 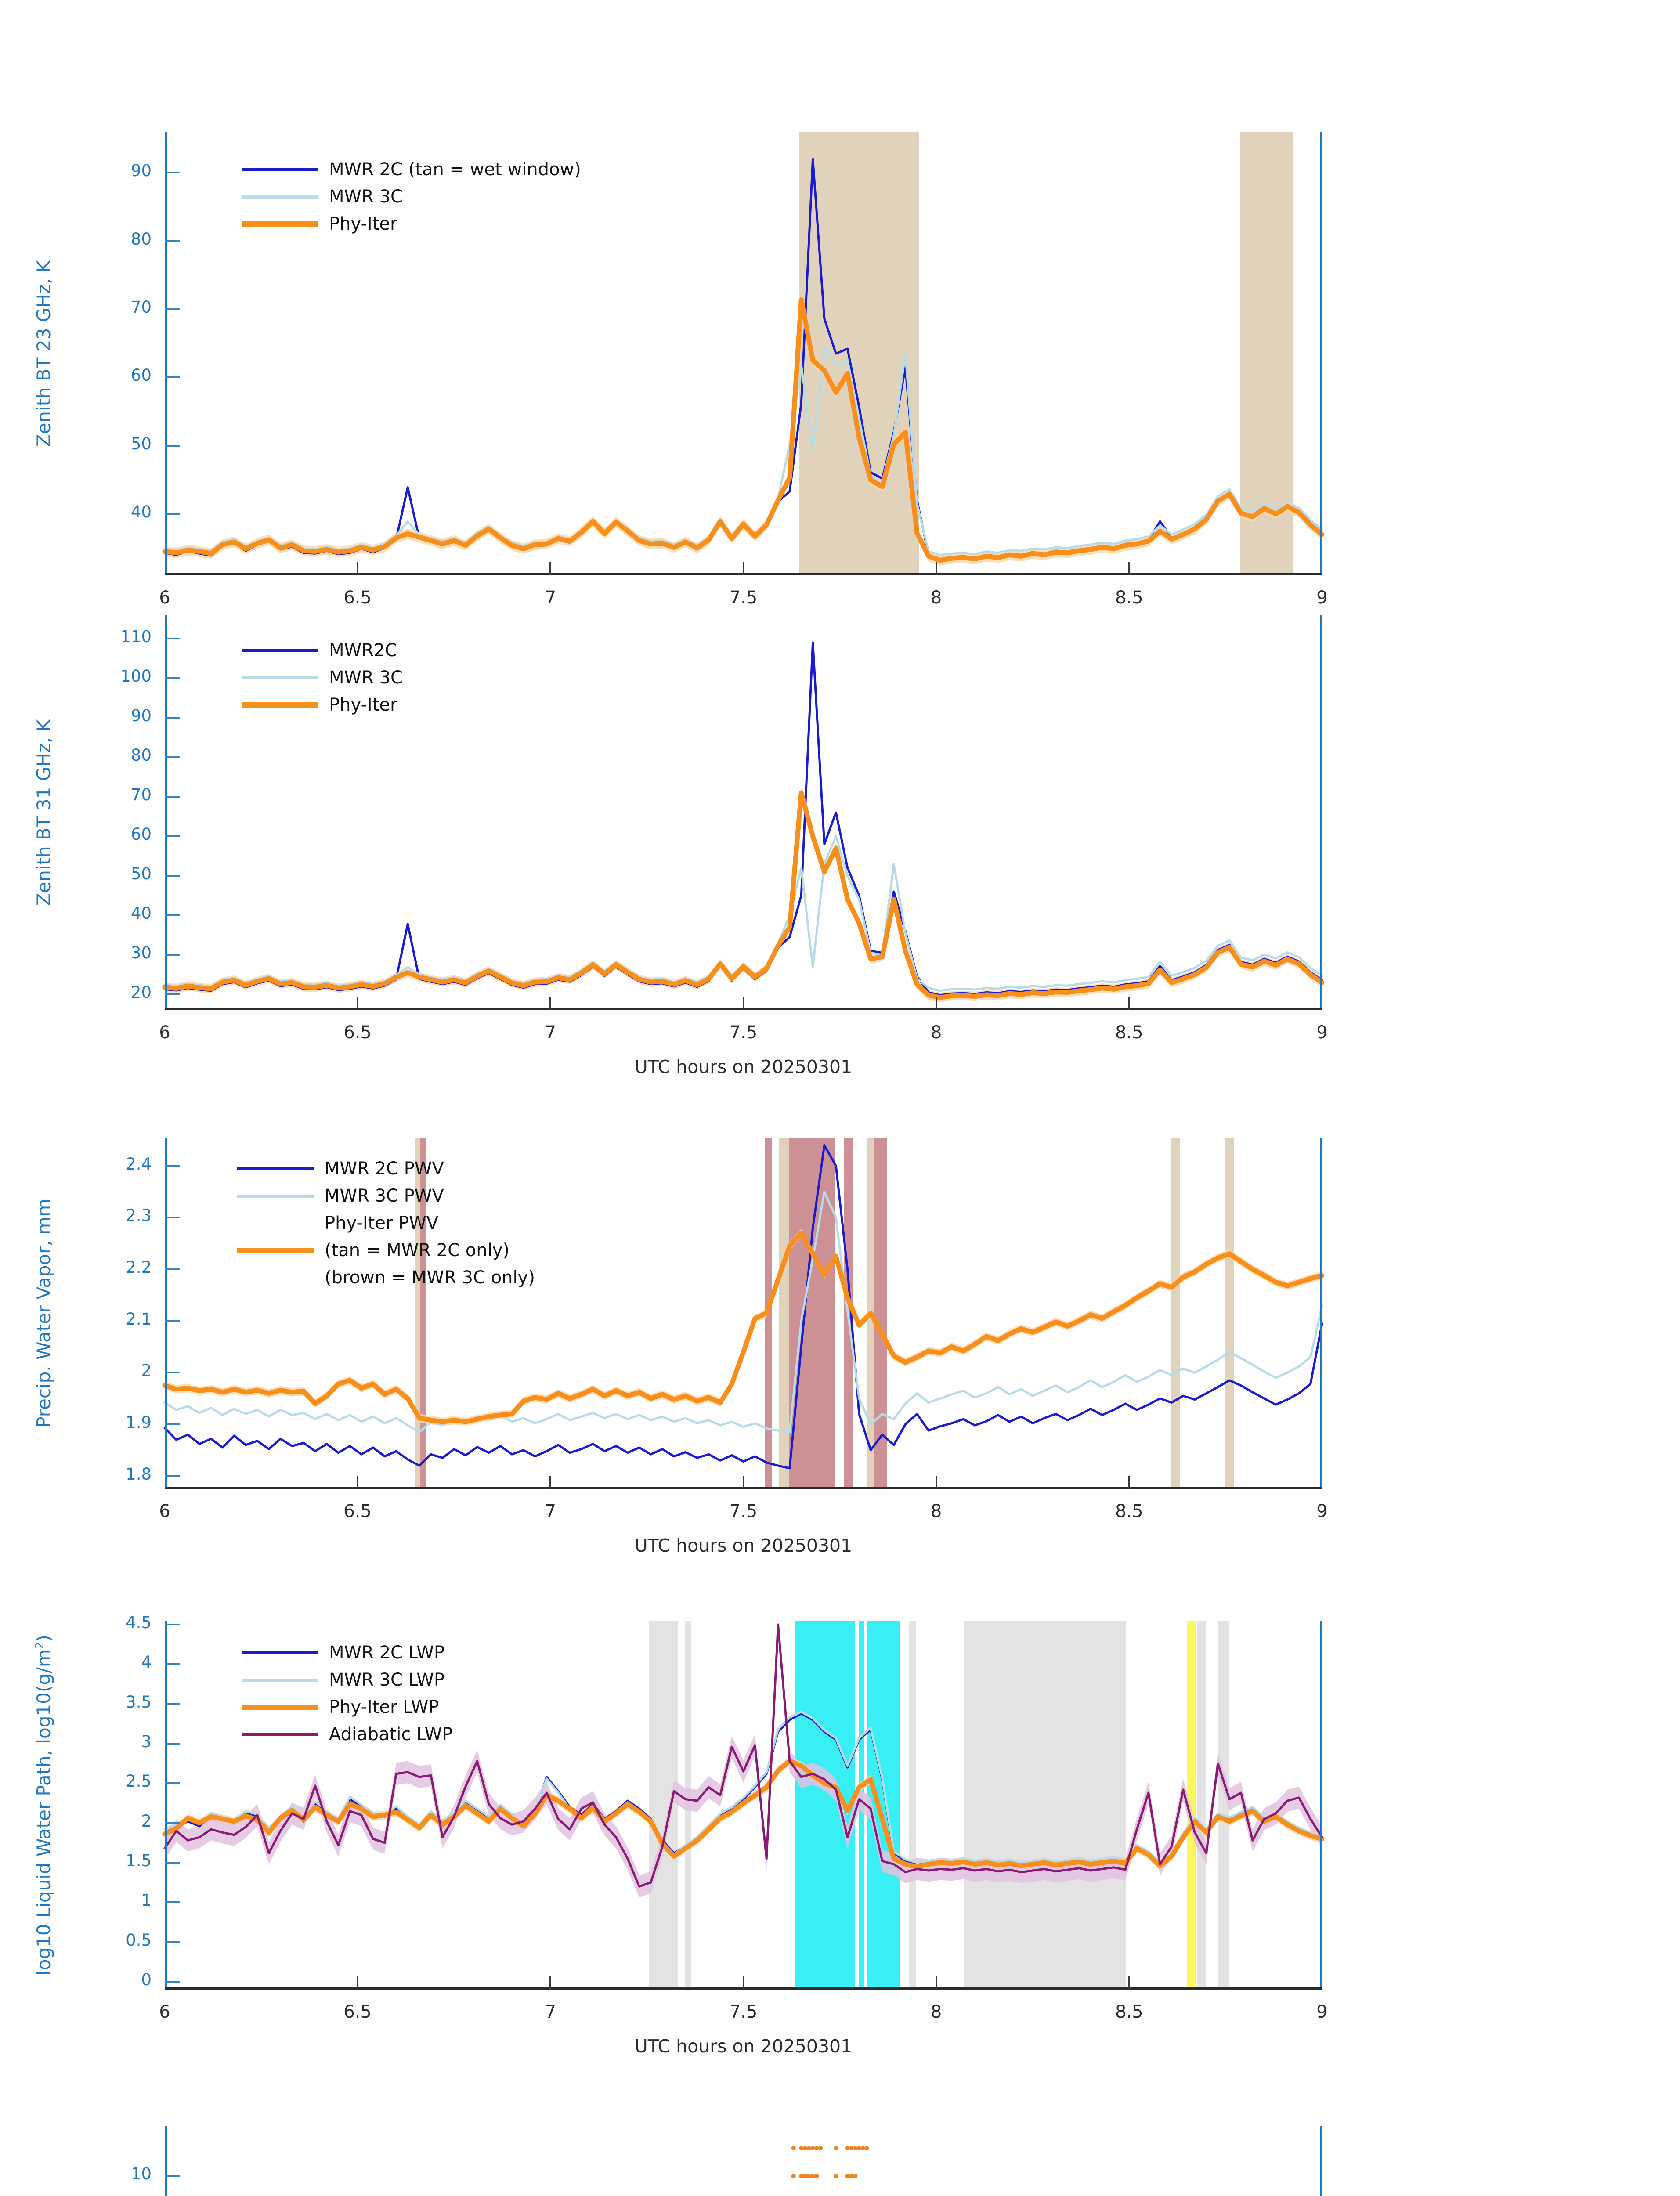 I want to click on y-tick-label: 70, so click(x=141, y=794).